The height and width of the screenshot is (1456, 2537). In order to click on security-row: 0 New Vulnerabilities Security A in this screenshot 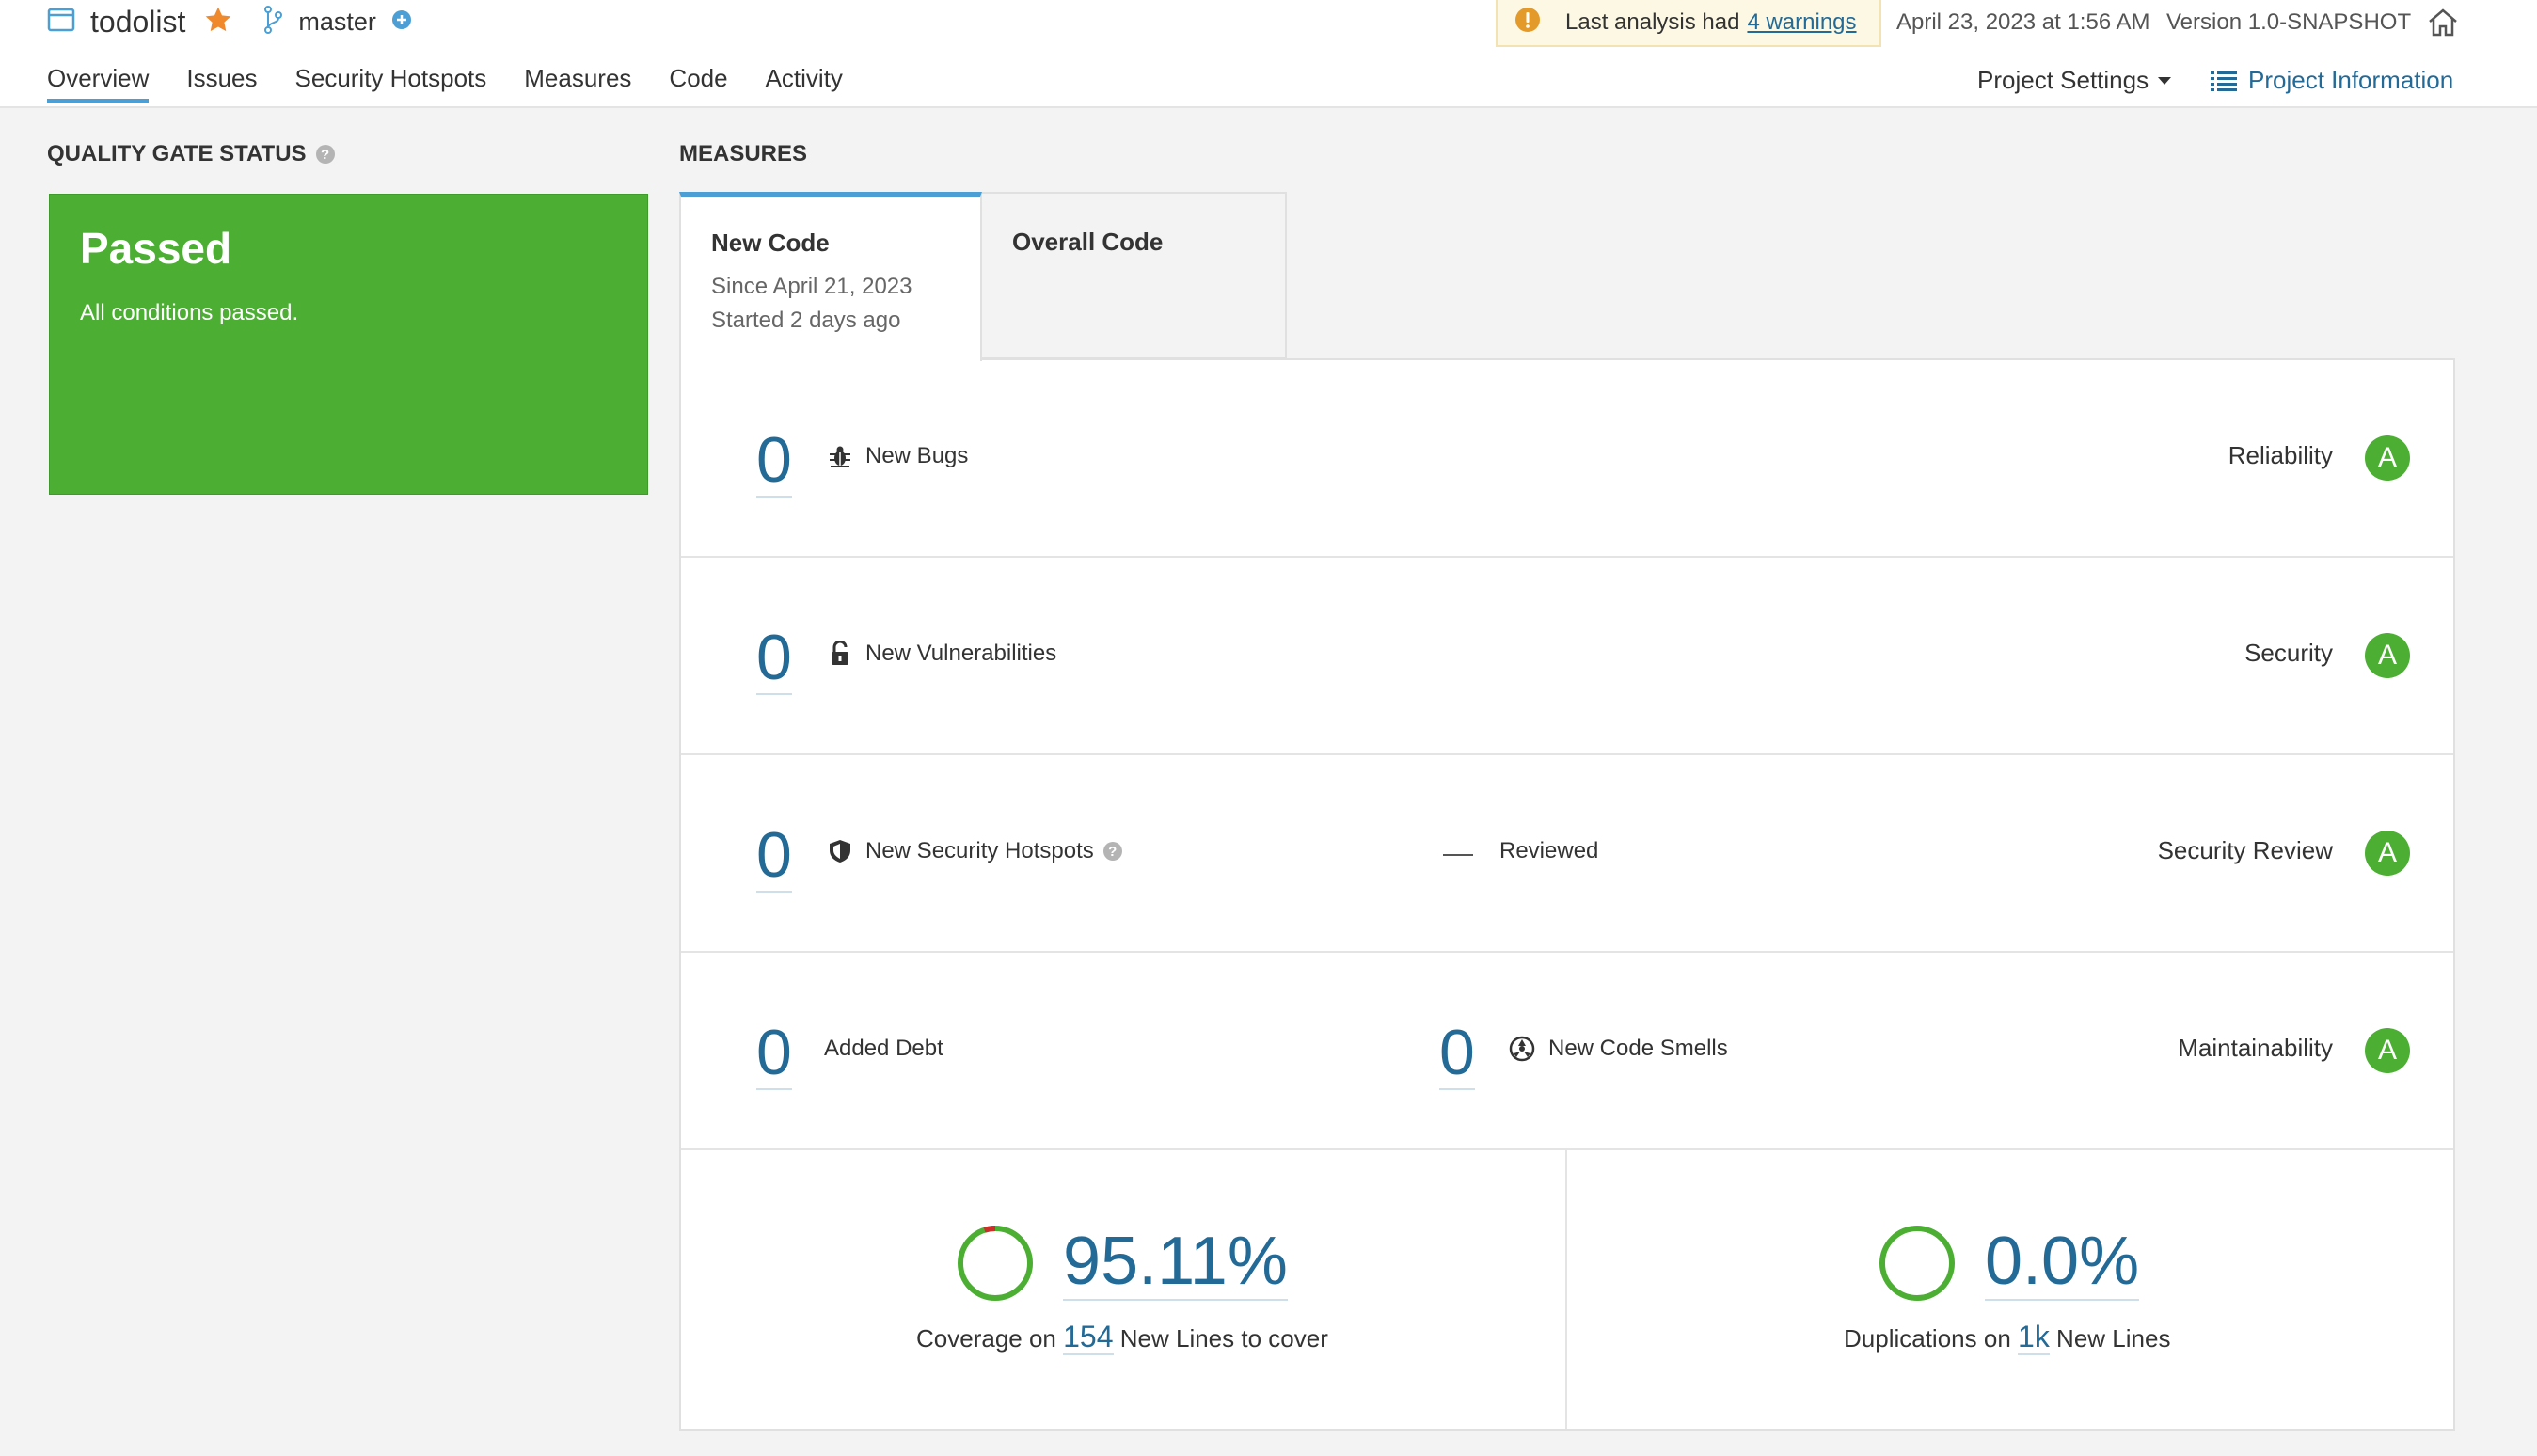, I will do `click(1567, 656)`.